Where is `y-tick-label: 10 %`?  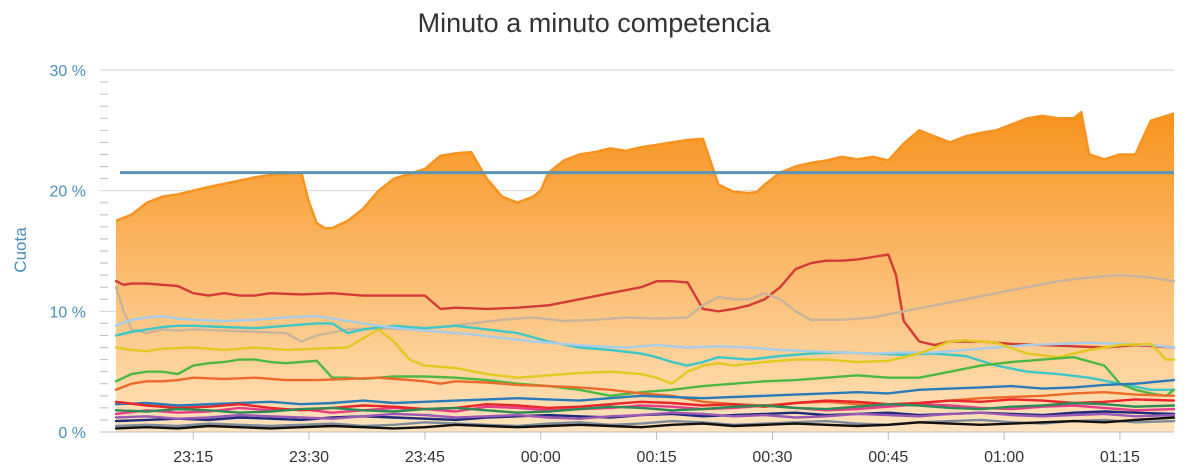
y-tick-label: 10 % is located at coordinates (68, 312).